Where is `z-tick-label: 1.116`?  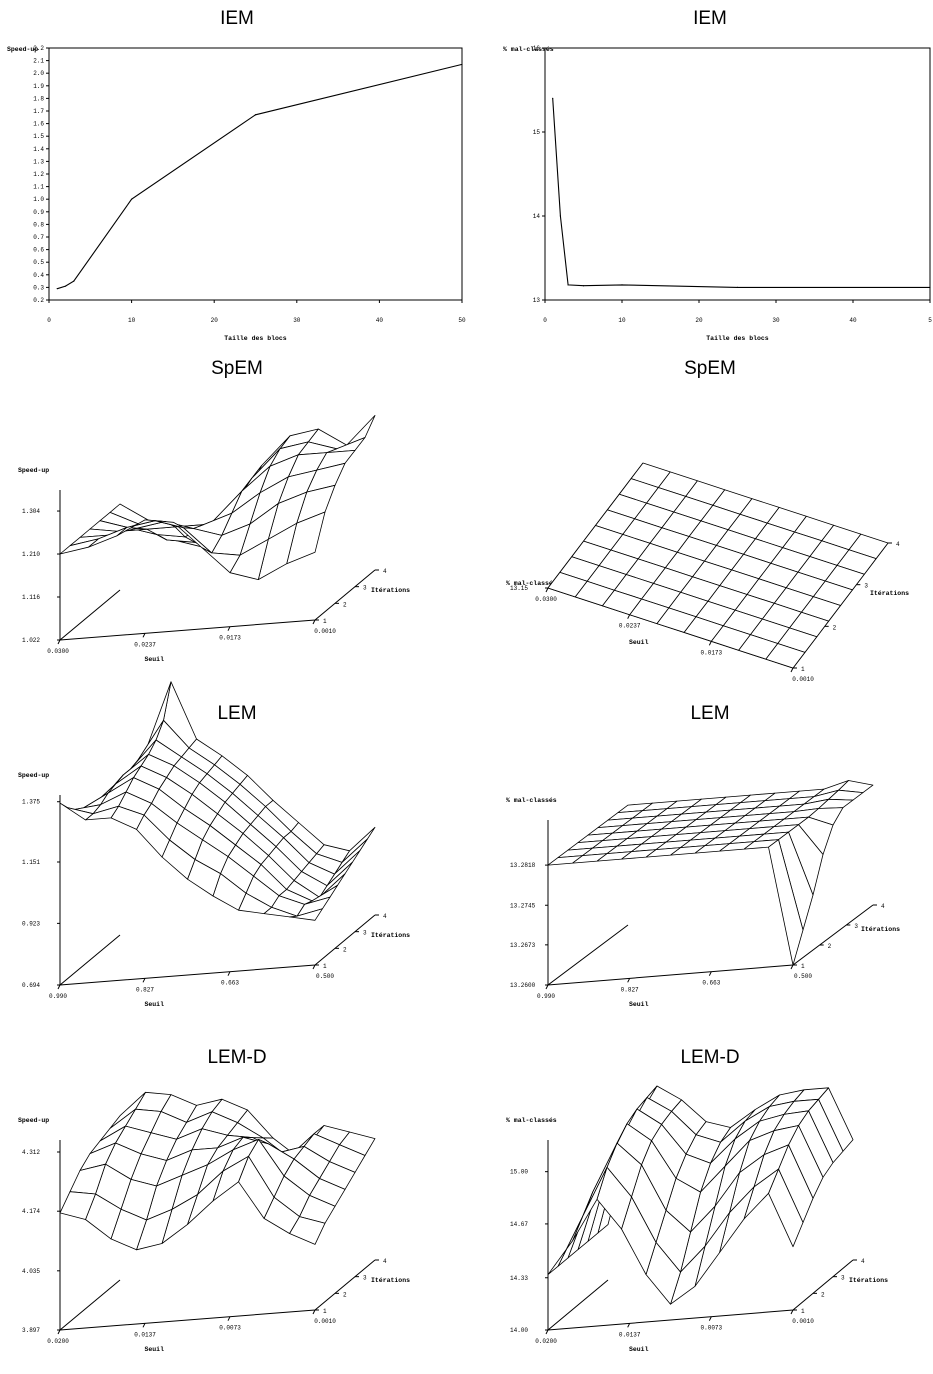 z-tick-label: 1.116 is located at coordinates (31, 597).